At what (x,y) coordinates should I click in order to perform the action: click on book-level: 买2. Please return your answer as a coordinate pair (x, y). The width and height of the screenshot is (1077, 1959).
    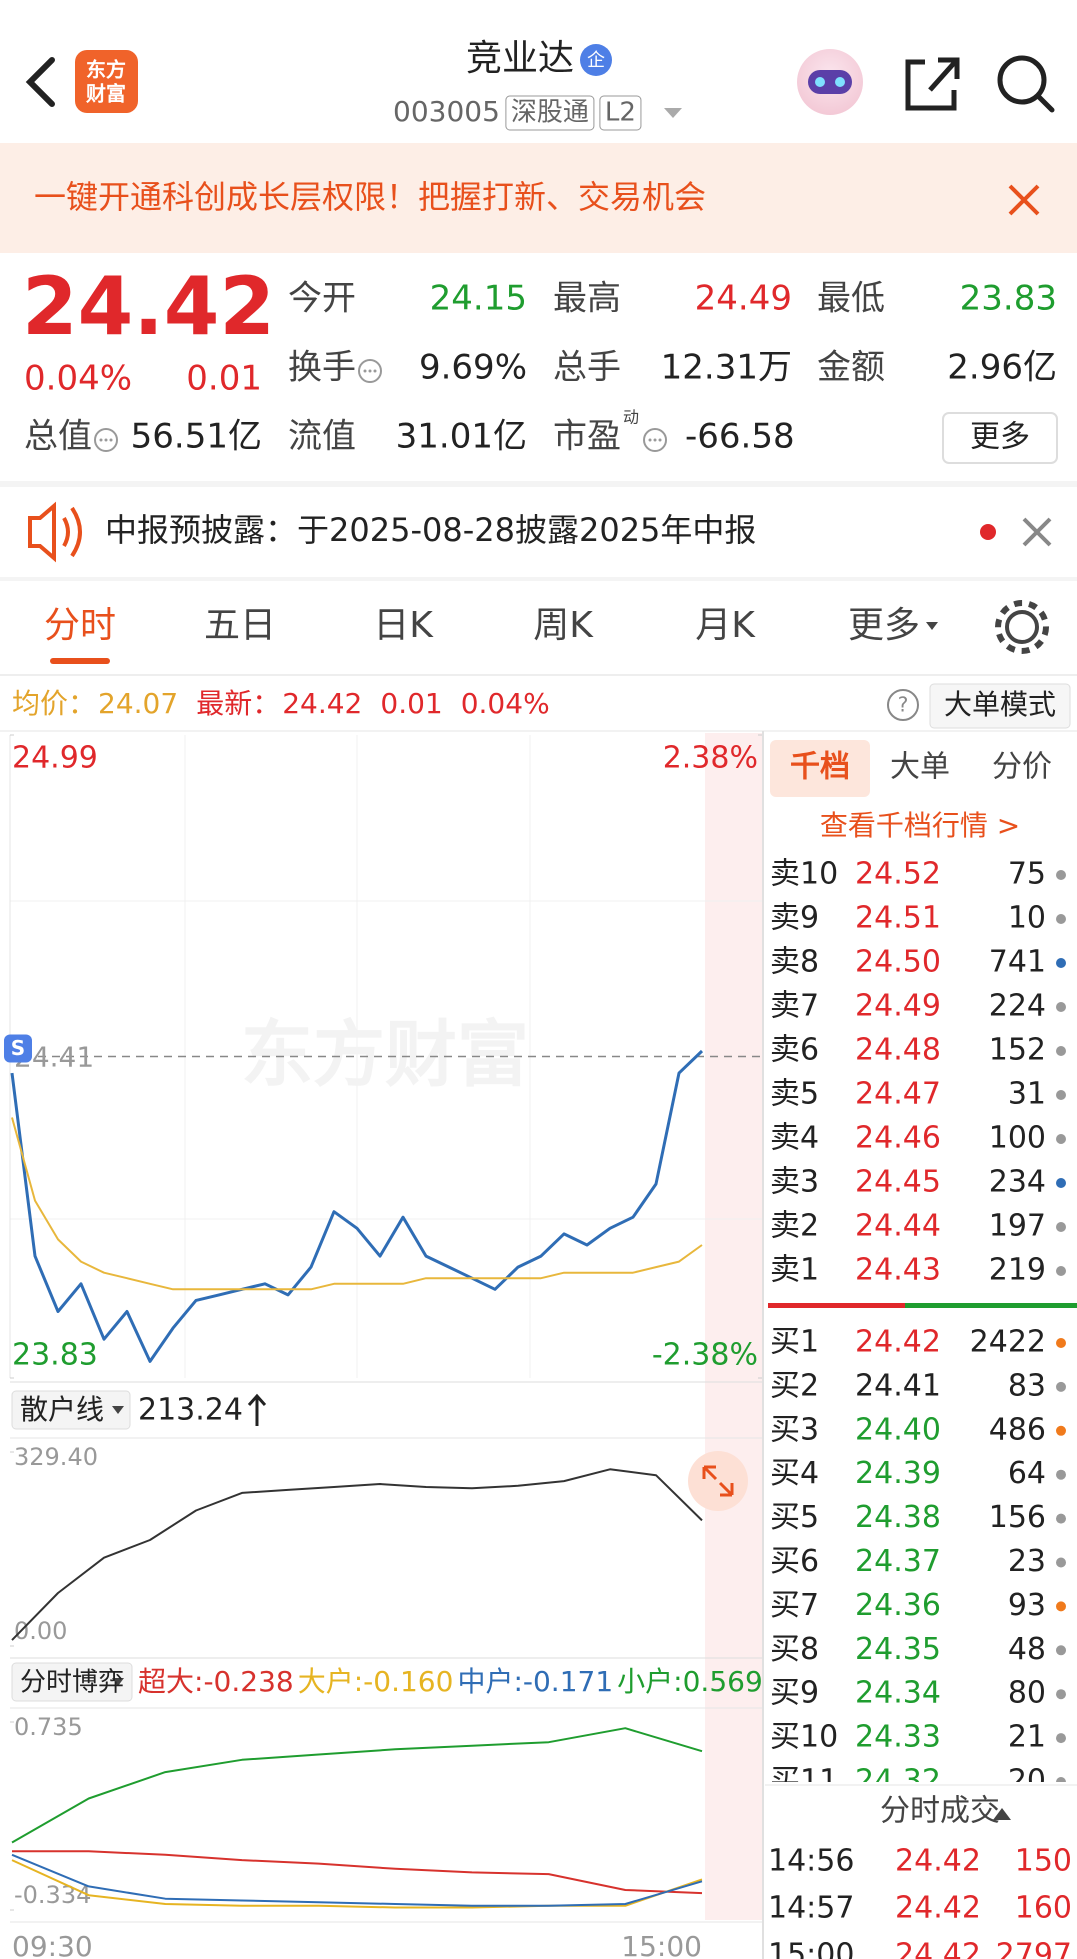
    Looking at the image, I should click on (794, 1385).